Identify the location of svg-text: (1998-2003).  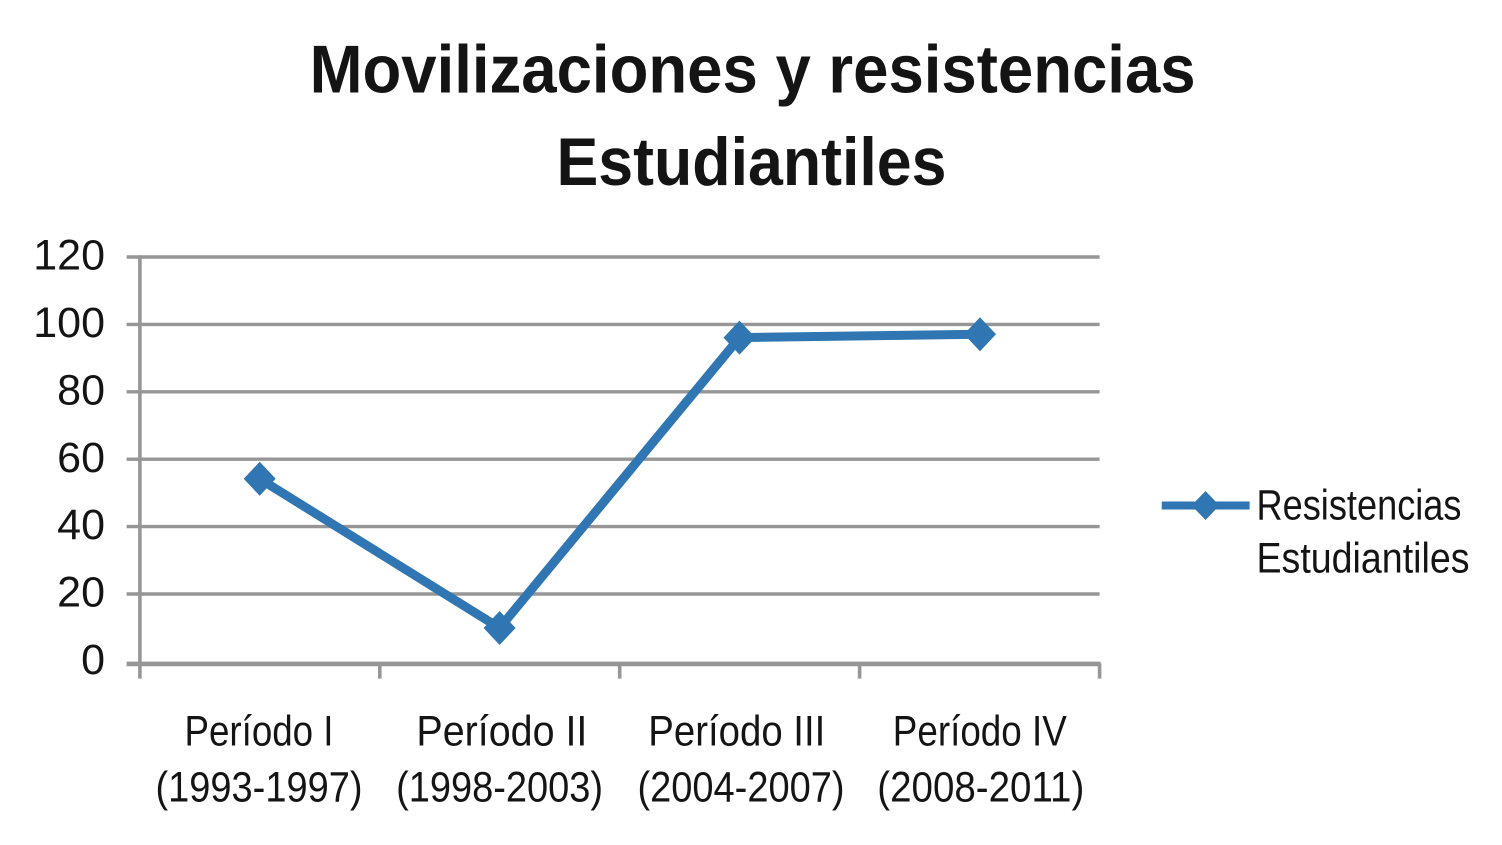
(499, 788).